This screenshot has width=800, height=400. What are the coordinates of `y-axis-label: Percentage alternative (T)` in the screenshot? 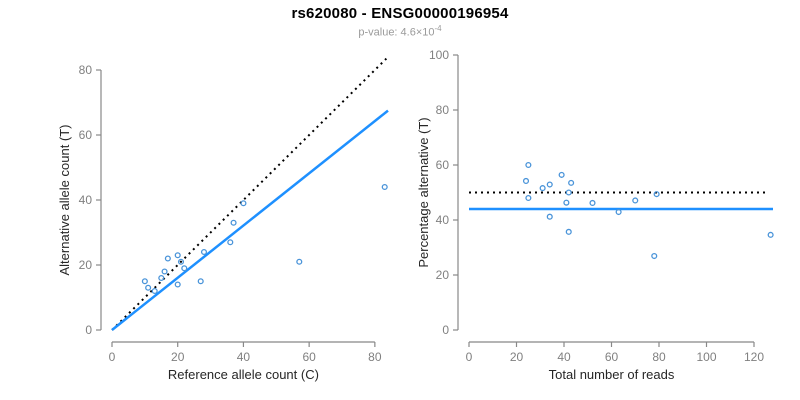 It's located at (423, 192).